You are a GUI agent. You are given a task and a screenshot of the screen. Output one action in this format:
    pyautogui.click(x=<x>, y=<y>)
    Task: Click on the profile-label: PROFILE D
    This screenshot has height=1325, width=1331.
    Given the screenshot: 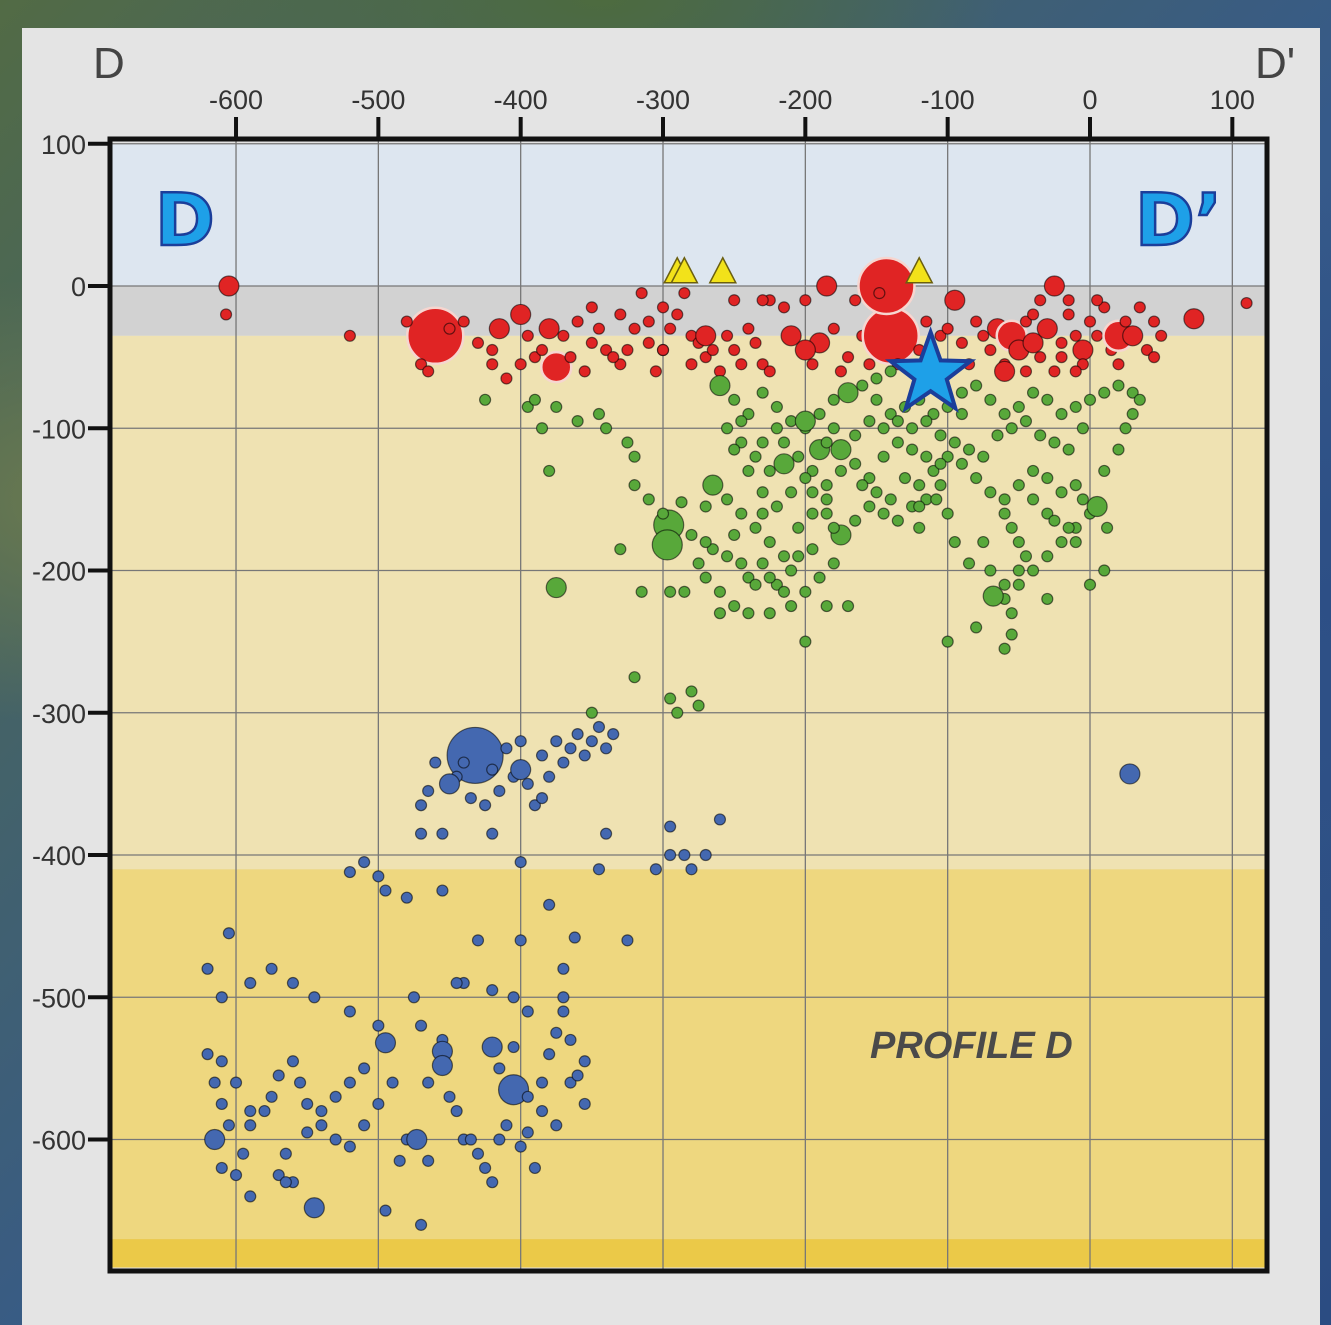 What is the action you would take?
    pyautogui.click(x=971, y=1046)
    